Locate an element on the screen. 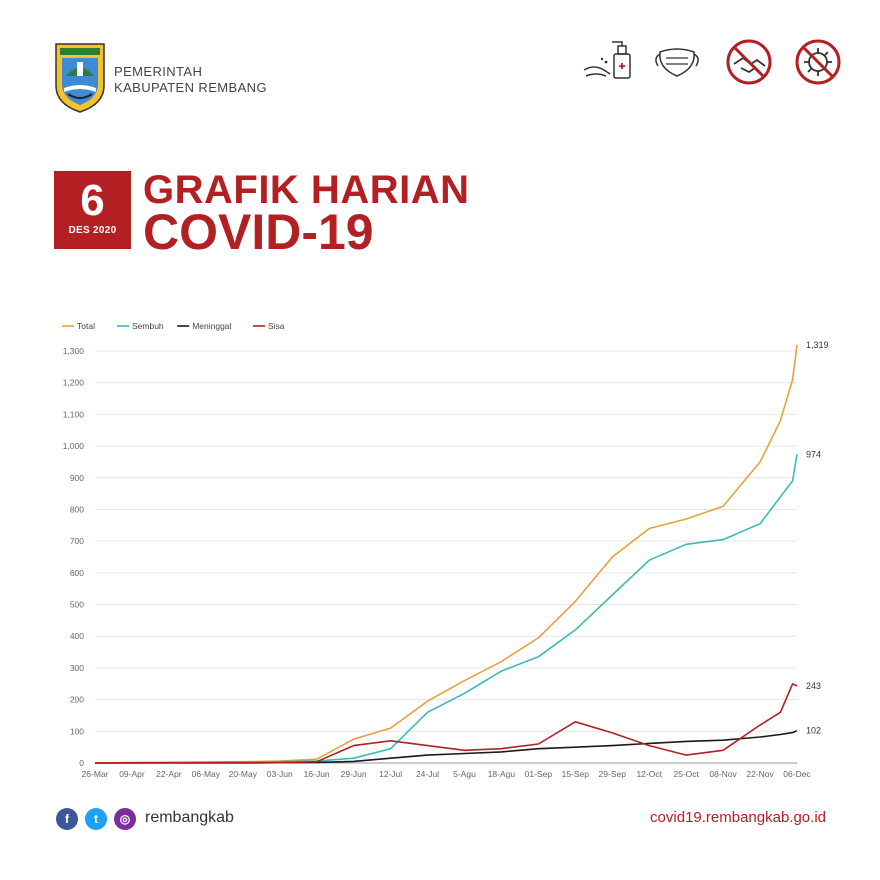 Image resolution: width=880 pixels, height=880 pixels. legend-label: Sembuh is located at coordinates (148, 326).